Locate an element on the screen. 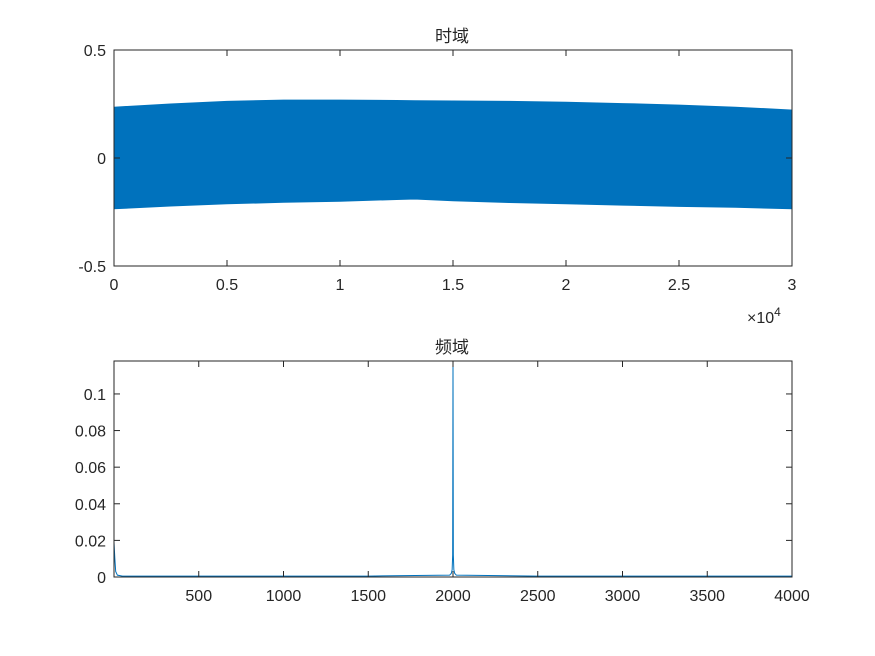 Image resolution: width=875 pixels, height=656 pixels. time-domain-x-tick-label: 0 is located at coordinates (114, 285).